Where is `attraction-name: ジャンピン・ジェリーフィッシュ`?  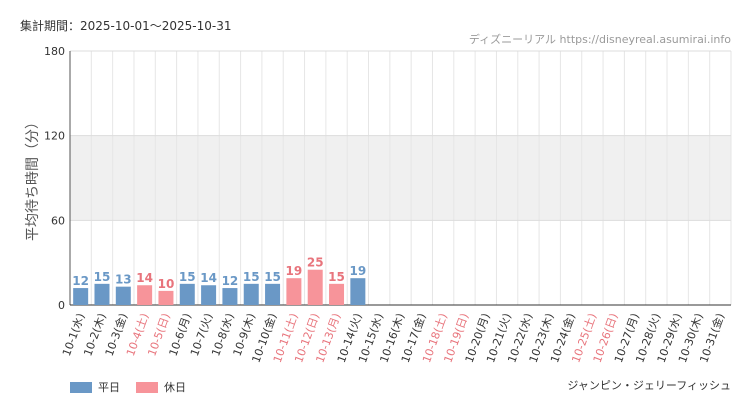 attraction-name: ジャンピン・ジェリーフィッシュ is located at coordinates (649, 385).